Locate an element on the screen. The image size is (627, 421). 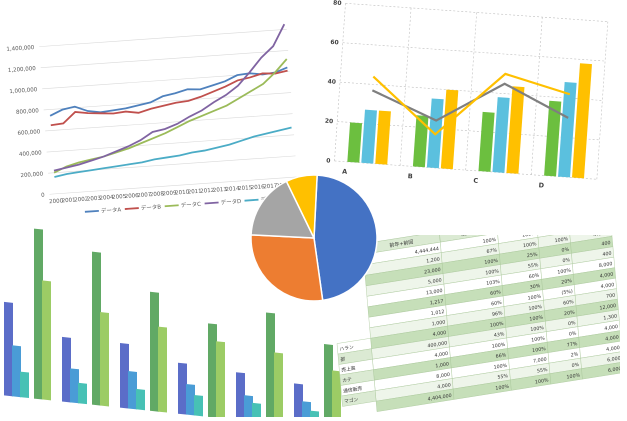
cell-value: 8,000 is located at coordinates (443, 376).